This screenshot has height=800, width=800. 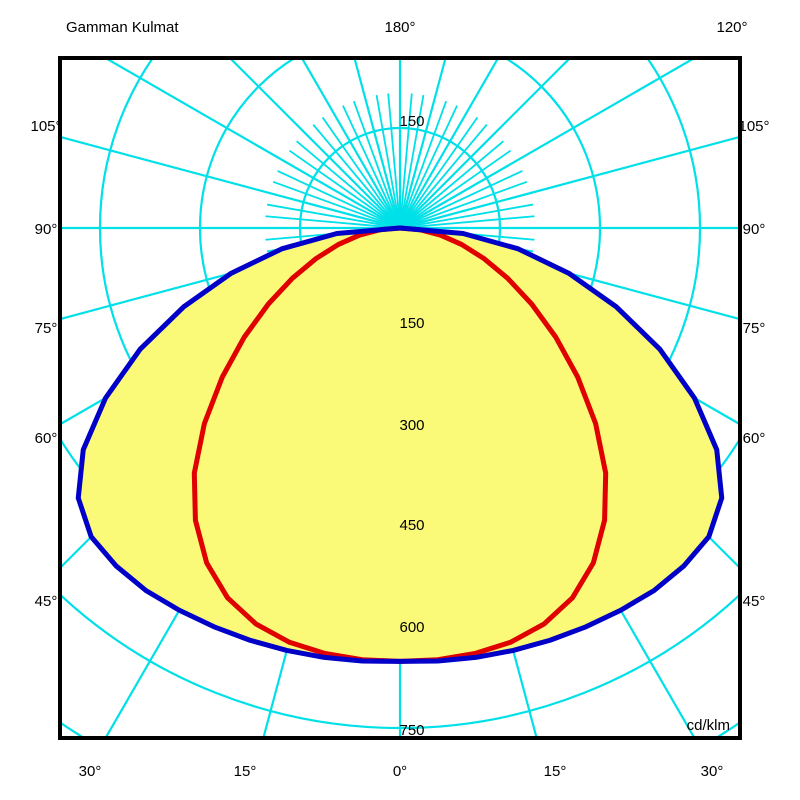 I want to click on axis-label-bottom: 0°, so click(x=400, y=771).